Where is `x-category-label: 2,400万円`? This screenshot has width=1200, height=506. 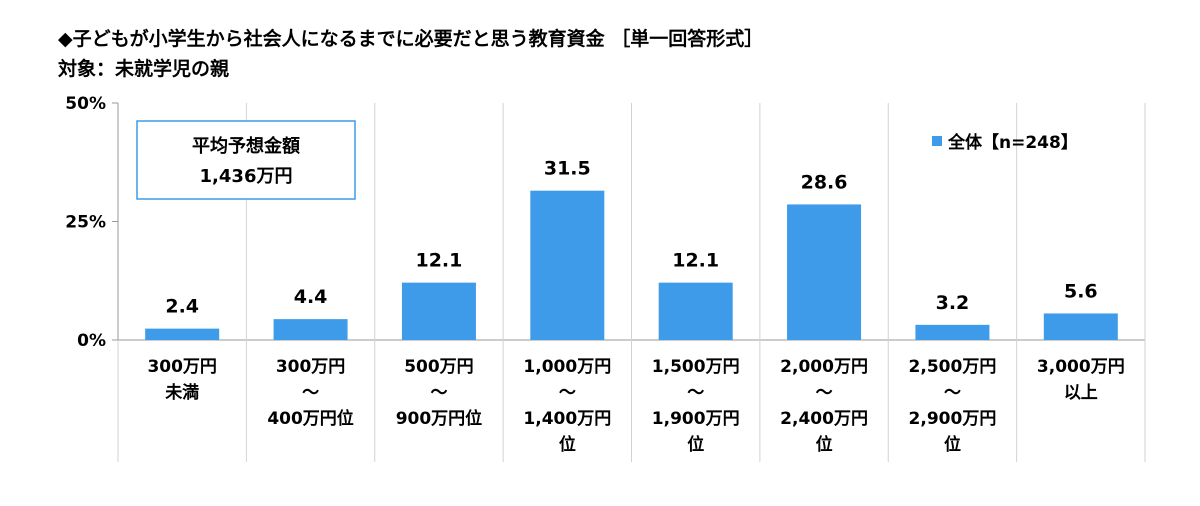 x-category-label: 2,400万円 is located at coordinates (824, 419).